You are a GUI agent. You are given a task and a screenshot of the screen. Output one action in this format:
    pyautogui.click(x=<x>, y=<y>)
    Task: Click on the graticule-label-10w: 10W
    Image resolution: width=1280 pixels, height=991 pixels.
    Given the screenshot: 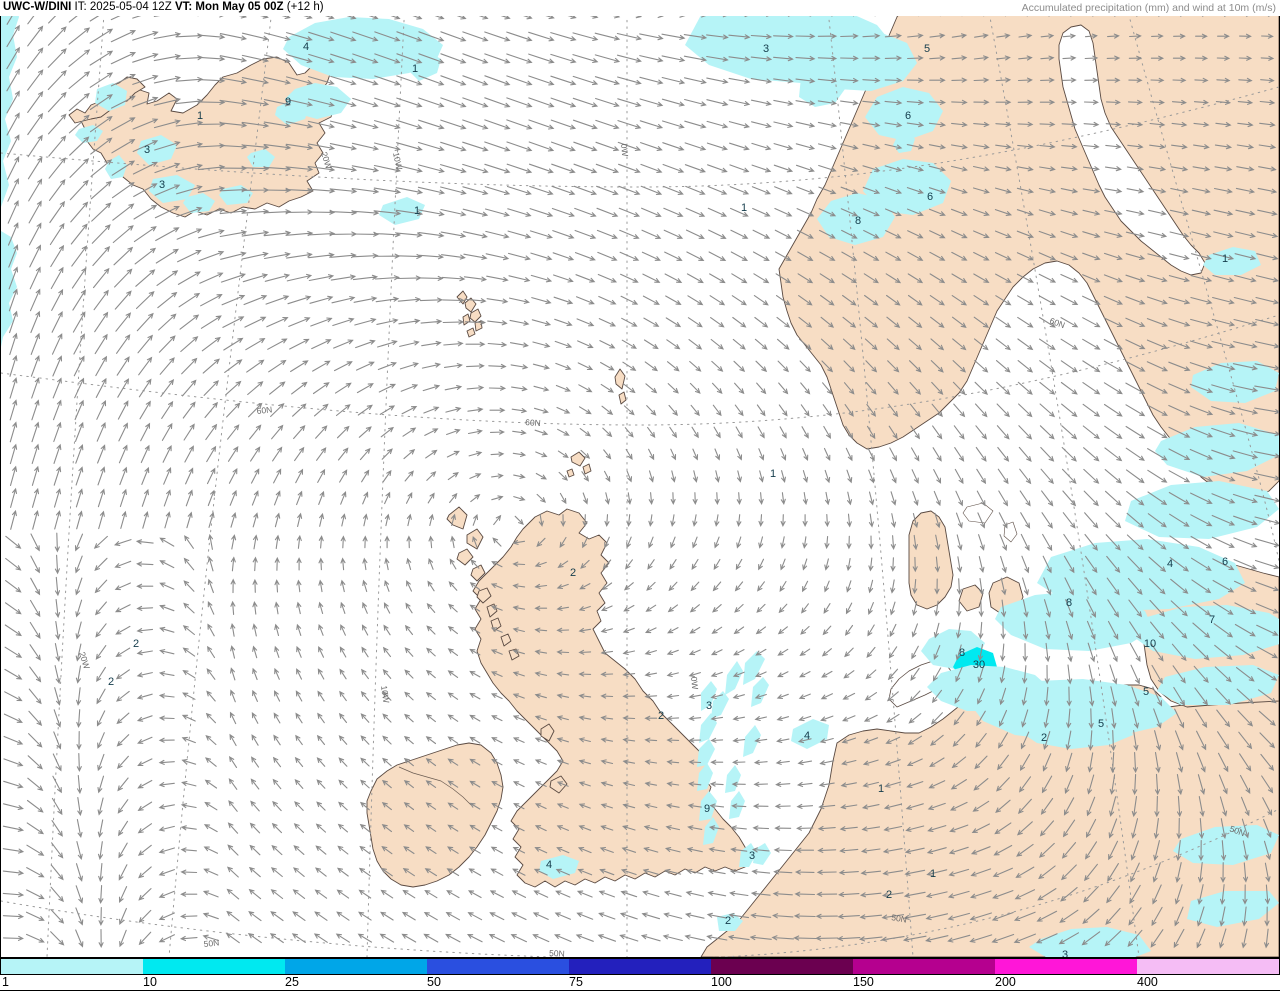 What is the action you would take?
    pyautogui.click(x=385, y=694)
    